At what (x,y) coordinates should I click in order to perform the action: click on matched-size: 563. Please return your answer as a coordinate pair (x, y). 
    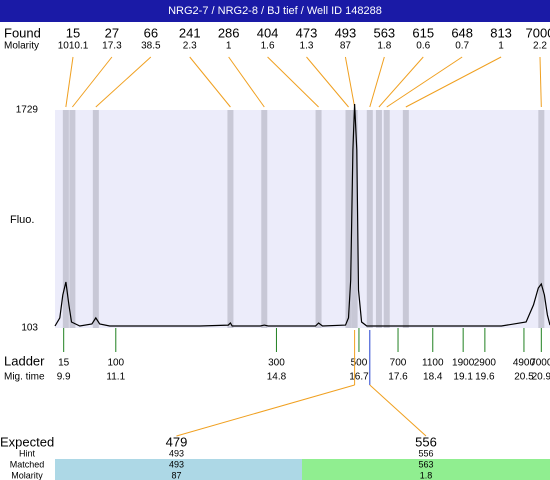
    Looking at the image, I should click on (425, 464).